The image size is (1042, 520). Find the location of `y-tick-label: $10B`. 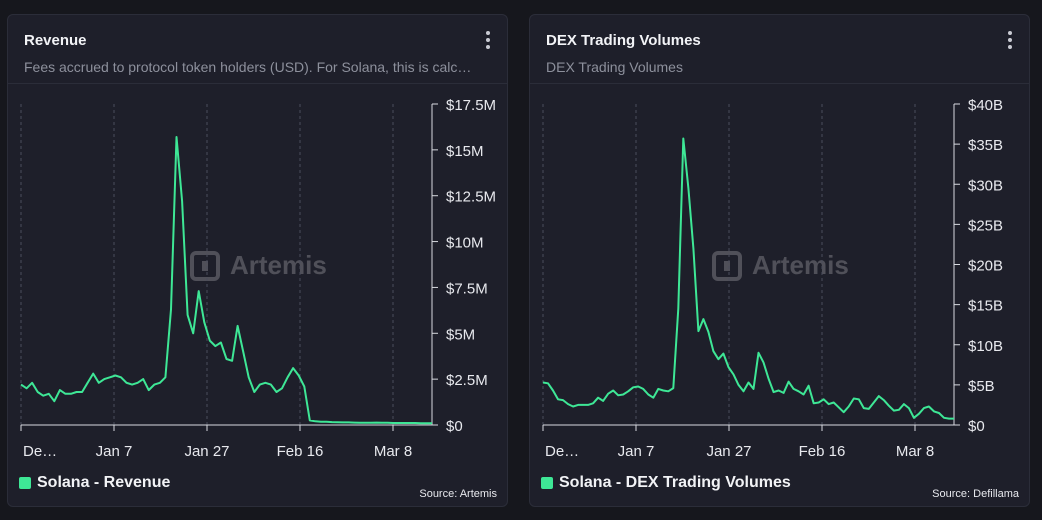

y-tick-label: $10B is located at coordinates (985, 346).